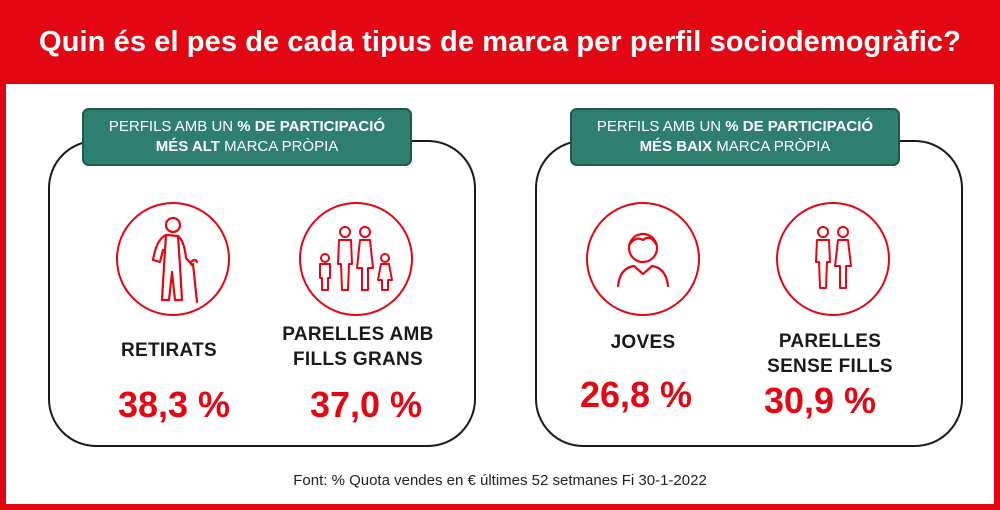 This screenshot has height=510, width=1000. Describe the element at coordinates (830, 341) in the screenshot. I see `label-line-1: PARELLES` at that location.